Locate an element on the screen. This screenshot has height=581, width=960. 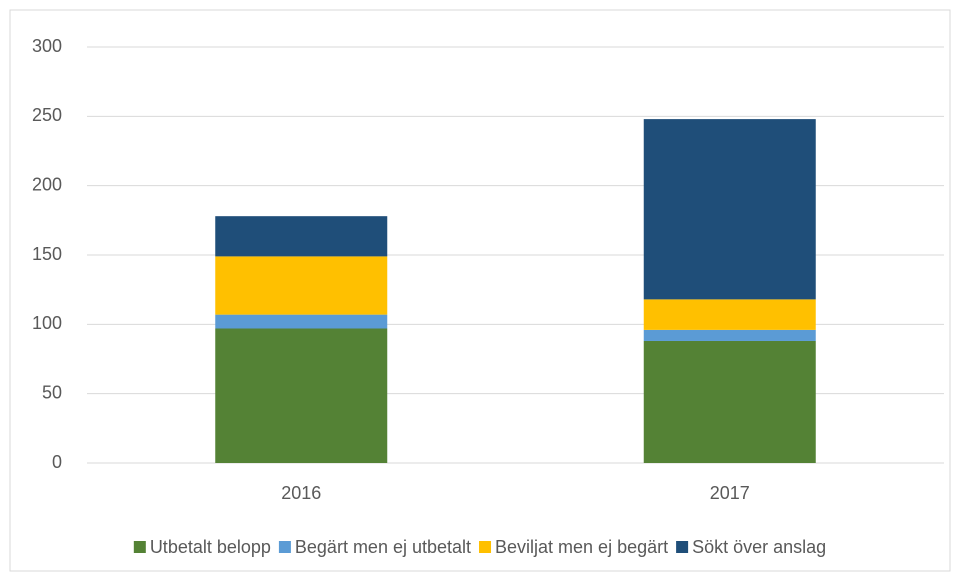
y-tick-label: 150 is located at coordinates (47, 254).